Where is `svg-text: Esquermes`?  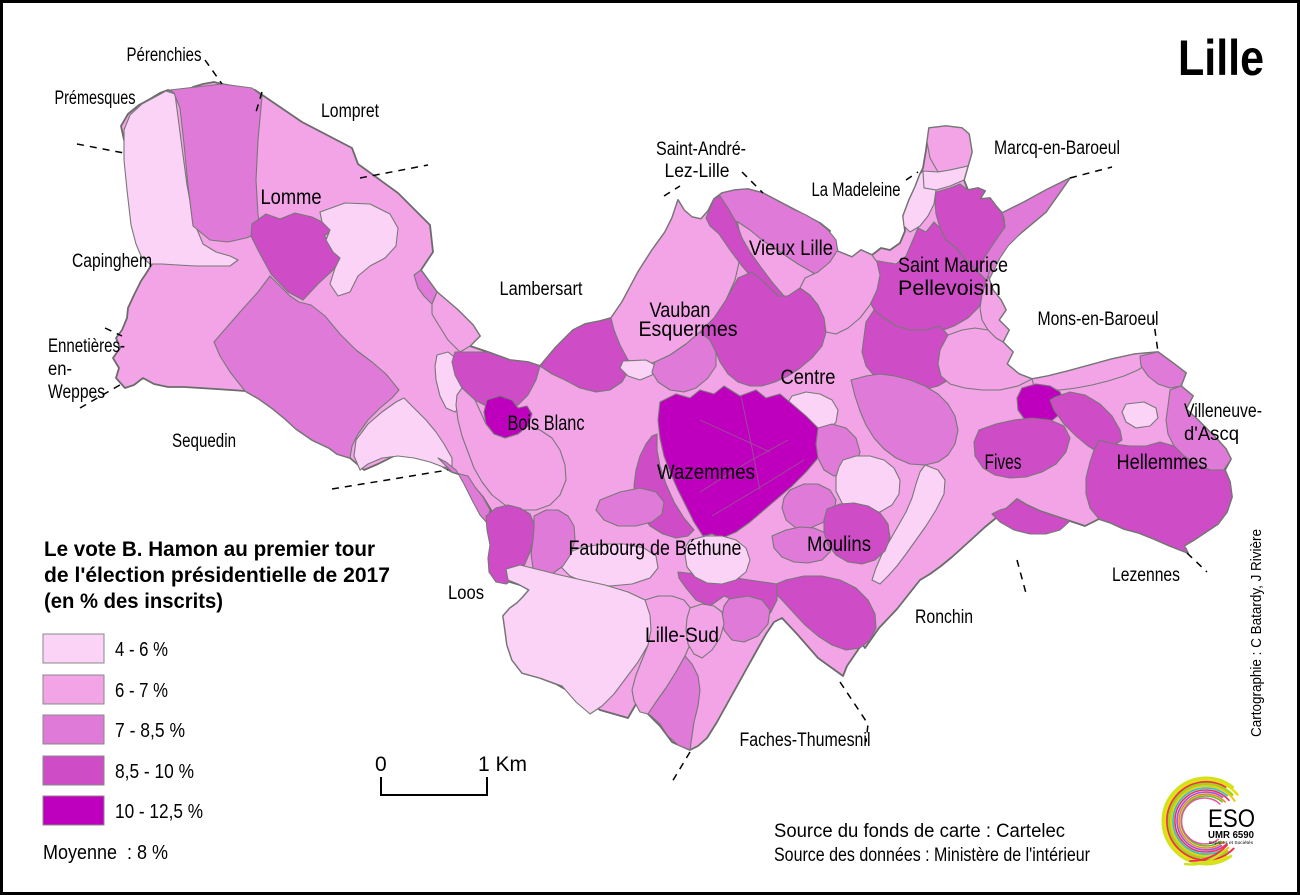
svg-text: Esquermes is located at coordinates (688, 329).